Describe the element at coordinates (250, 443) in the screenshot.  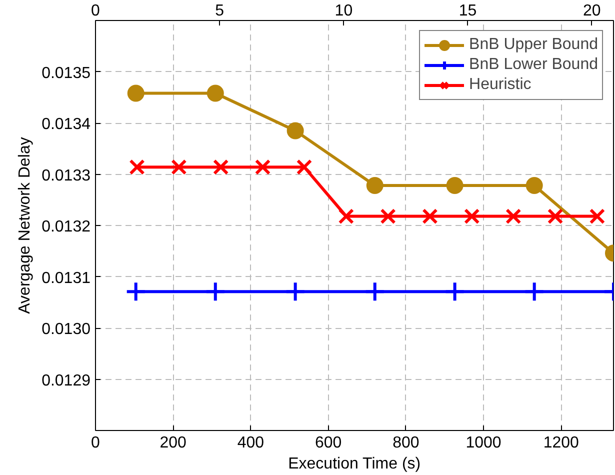
I see `x-tick-label: 400` at that location.